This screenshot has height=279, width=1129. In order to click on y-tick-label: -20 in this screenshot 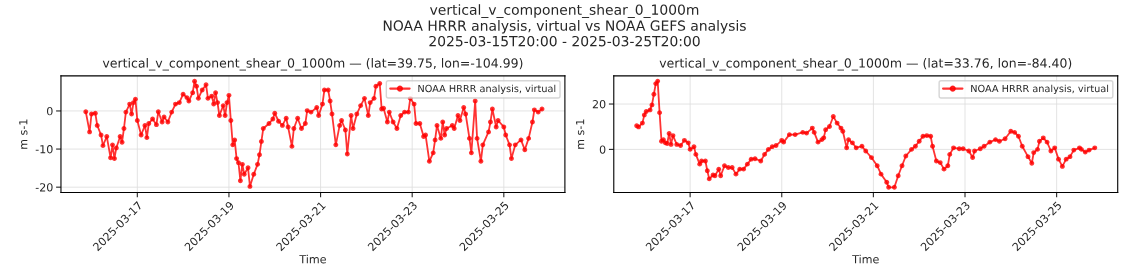, I will do `click(44, 187)`.